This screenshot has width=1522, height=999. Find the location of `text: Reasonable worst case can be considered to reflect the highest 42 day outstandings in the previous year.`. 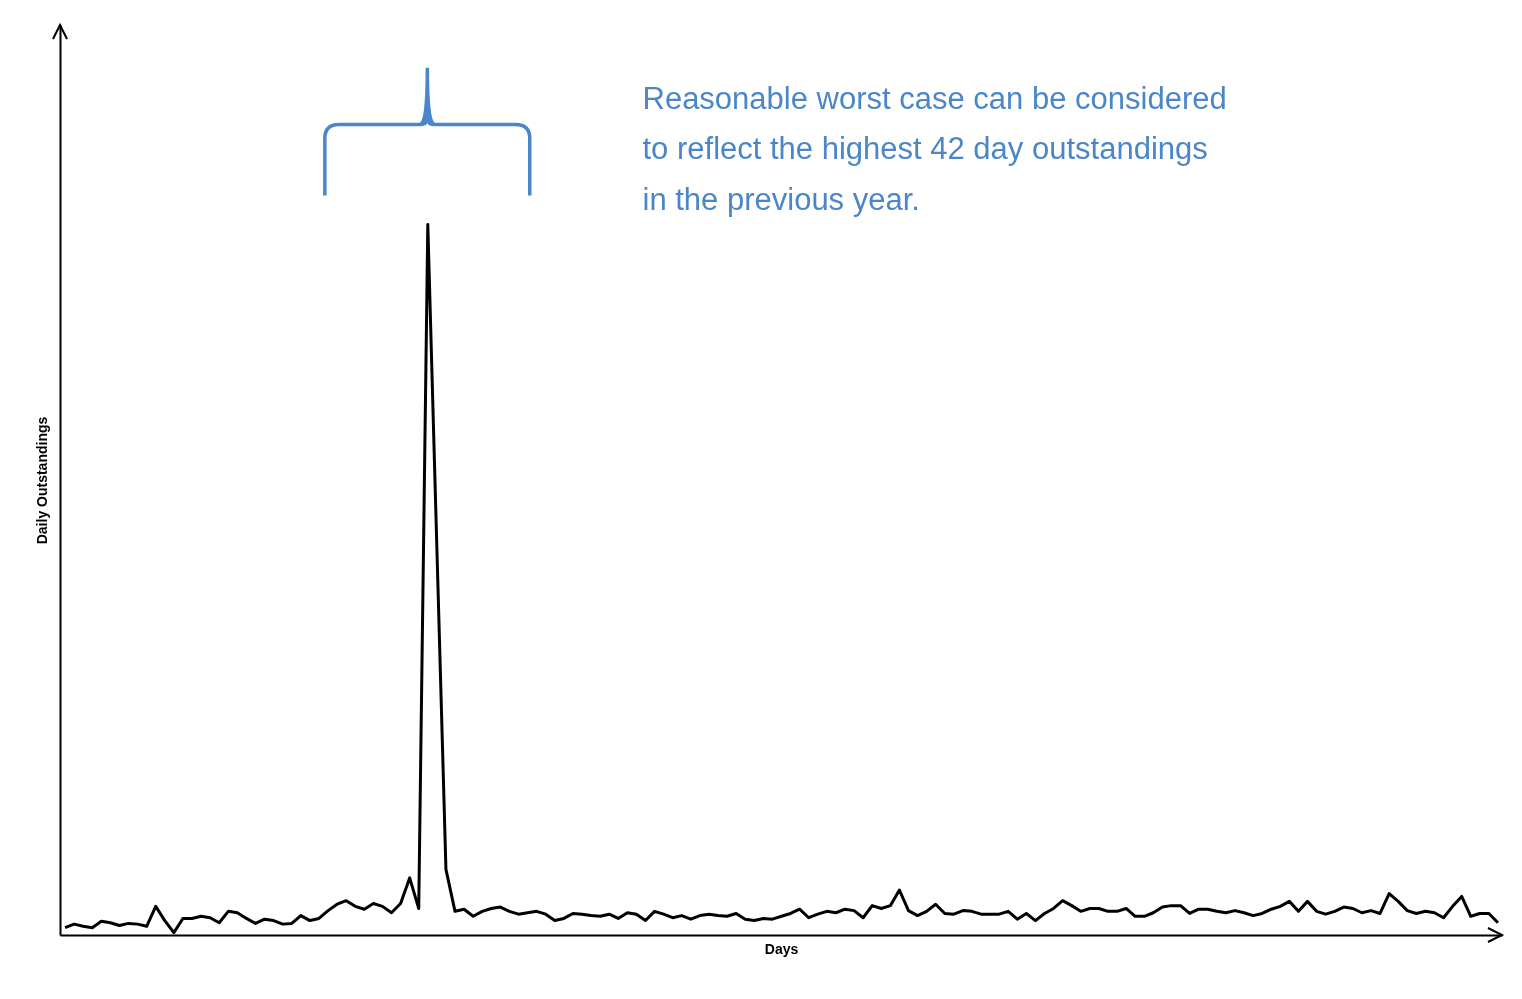

text: Reasonable worst case can be considered to reflect the highest 42 day outstandings in the previous year. is located at coordinates (934, 148).